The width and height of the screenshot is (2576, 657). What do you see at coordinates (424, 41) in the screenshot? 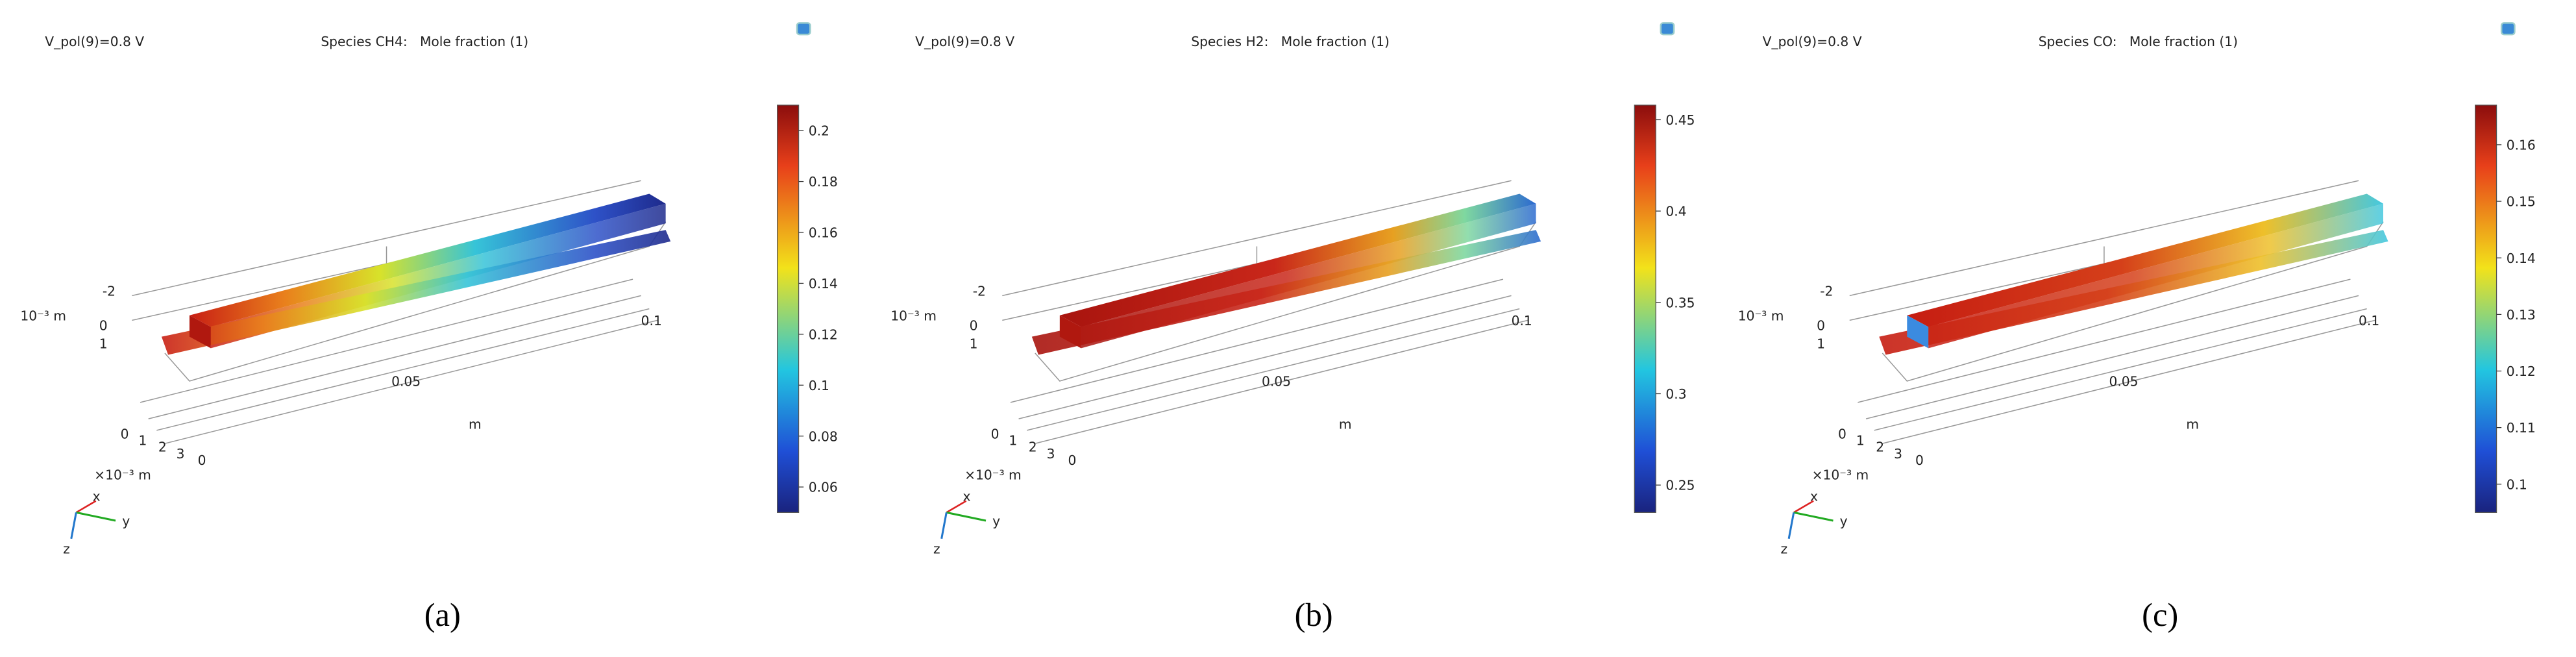
I see `plot-title: Species CH4: Mole fraction (1)` at bounding box center [424, 41].